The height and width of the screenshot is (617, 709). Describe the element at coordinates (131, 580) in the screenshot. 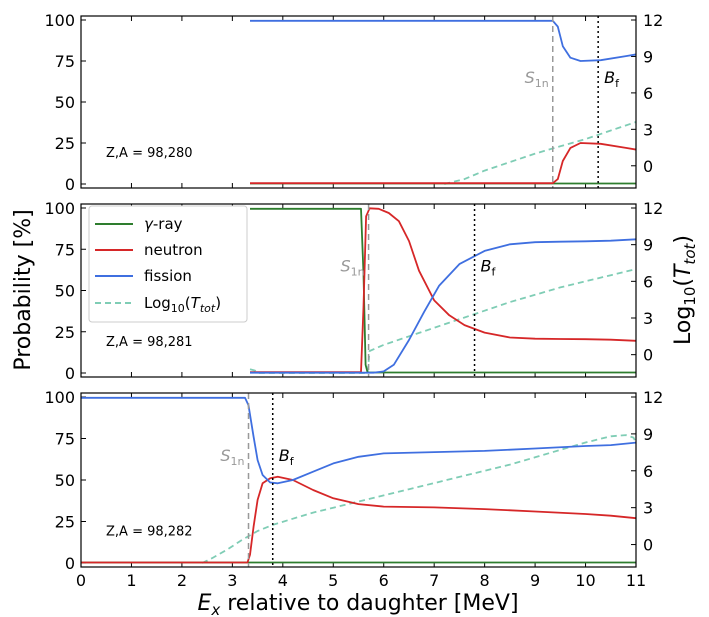

I see `x-tick-label: 1` at that location.